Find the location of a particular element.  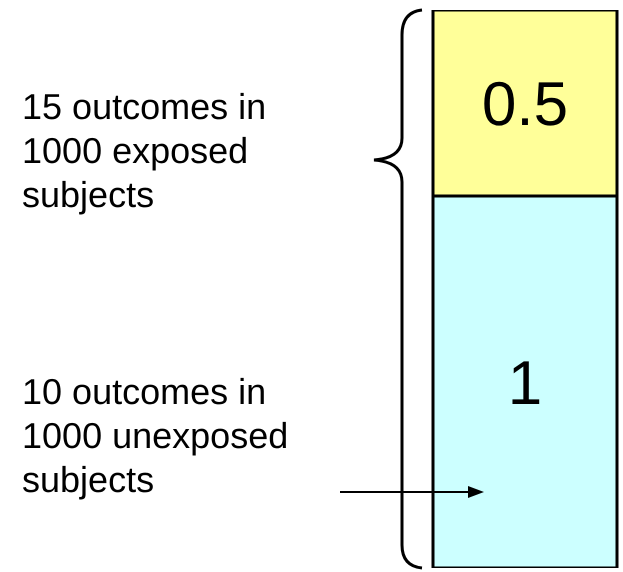

text: 15 outcomes in 1000 exposed subjects is located at coordinates (145, 151).